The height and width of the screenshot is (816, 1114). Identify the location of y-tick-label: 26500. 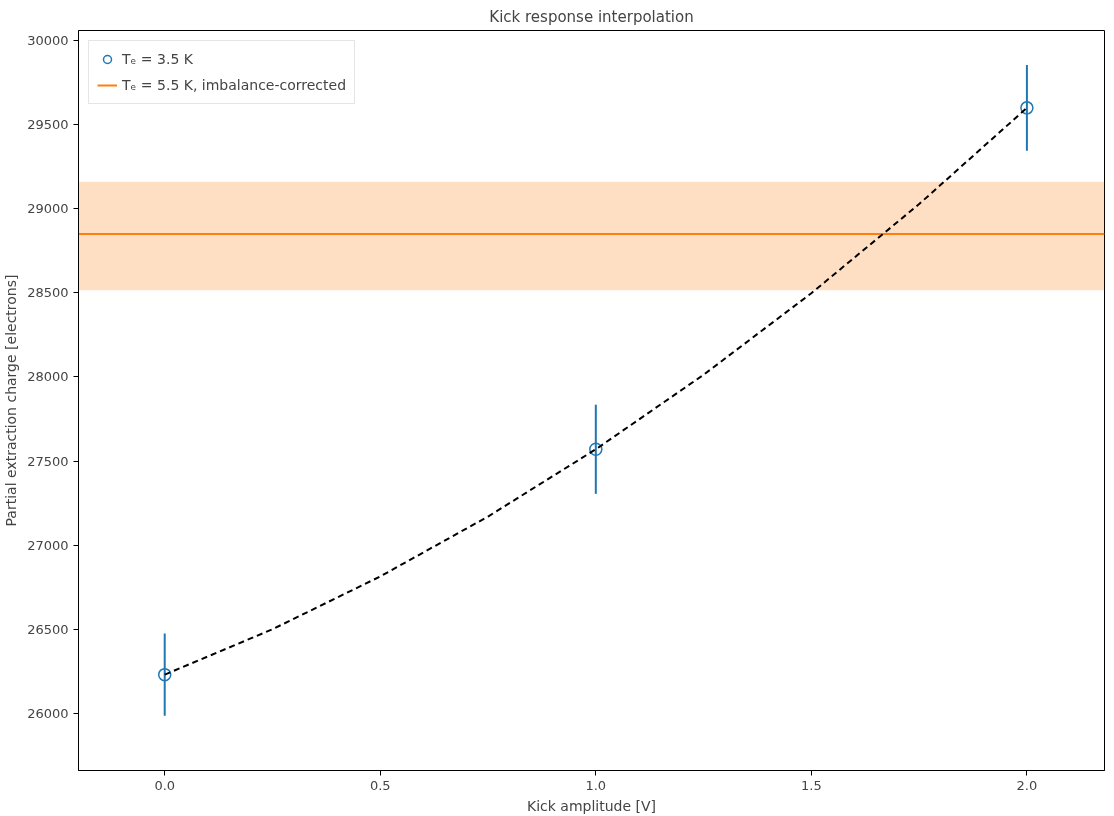
(48, 629).